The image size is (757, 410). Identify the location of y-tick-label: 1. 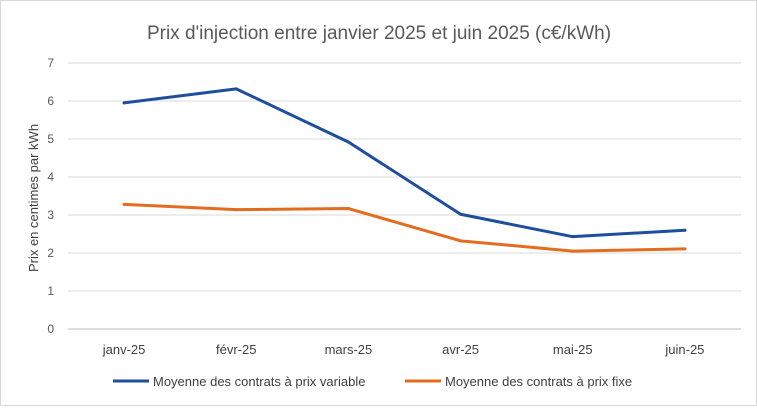
(50, 291).